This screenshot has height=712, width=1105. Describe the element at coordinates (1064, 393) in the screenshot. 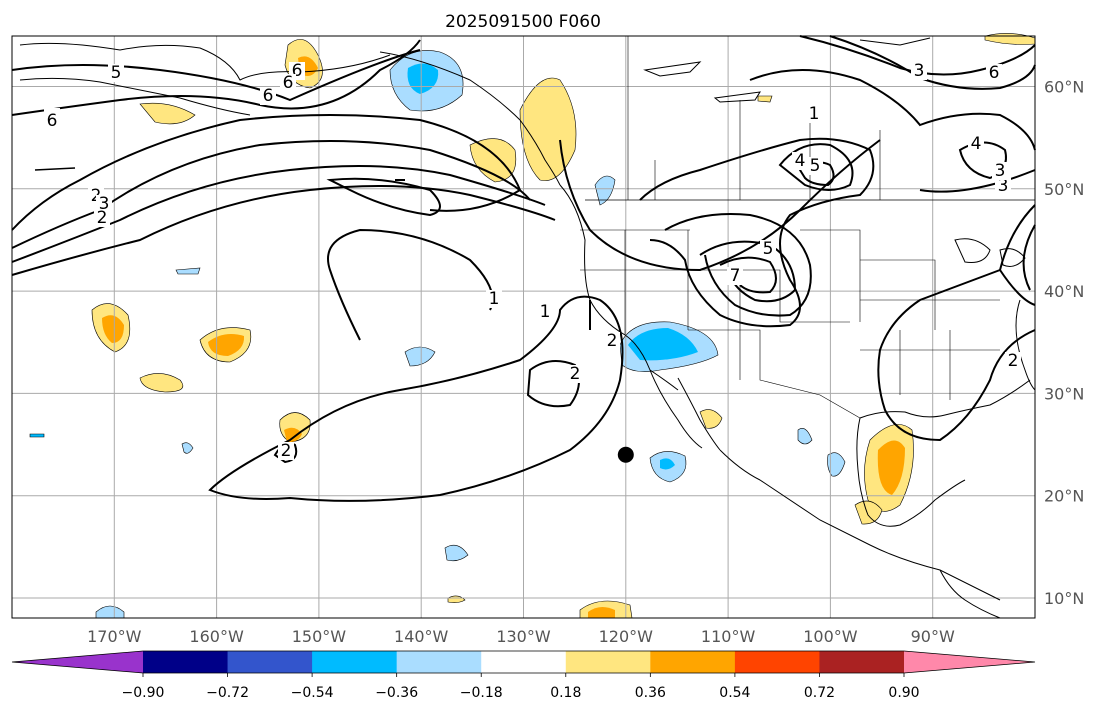

I see `lat-label: 30°N` at that location.